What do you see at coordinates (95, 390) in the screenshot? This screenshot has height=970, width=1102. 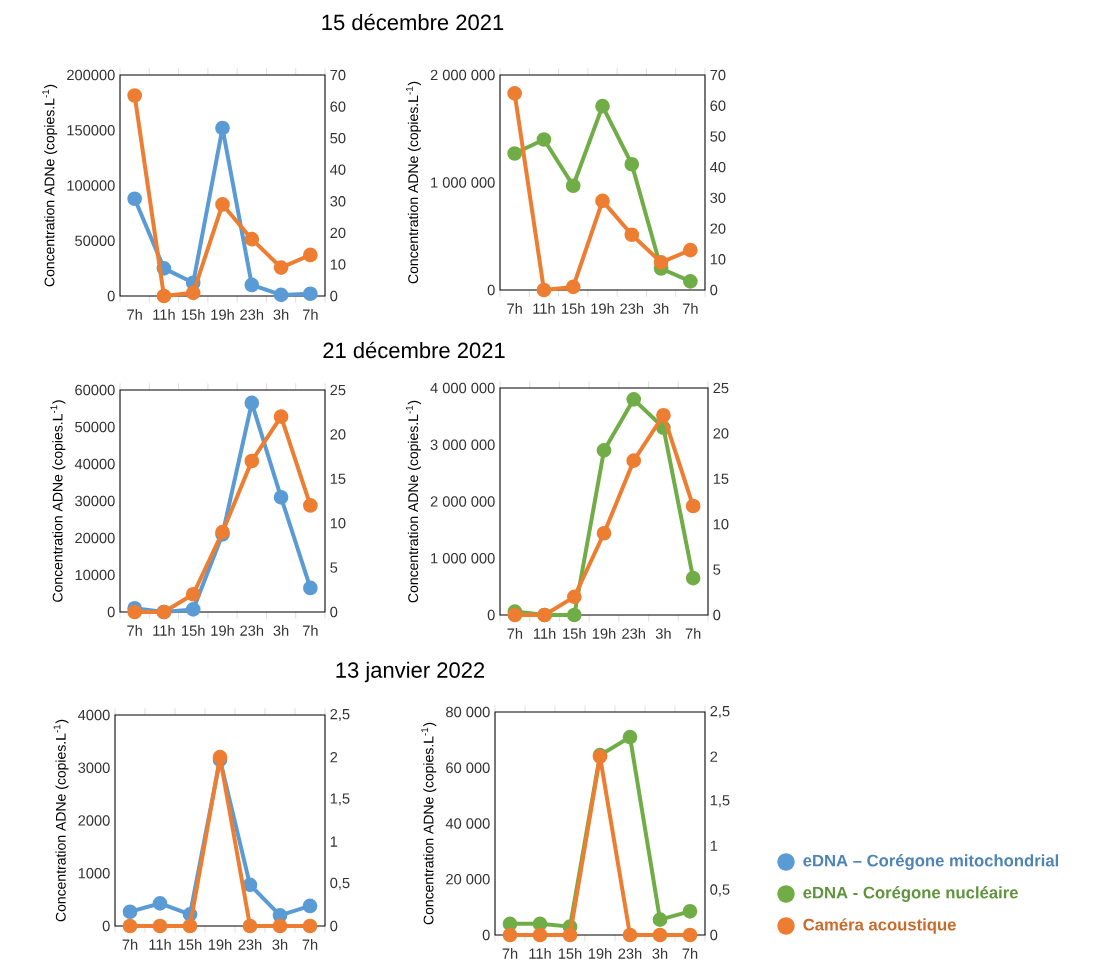 I see `y-tick-label: 60000` at bounding box center [95, 390].